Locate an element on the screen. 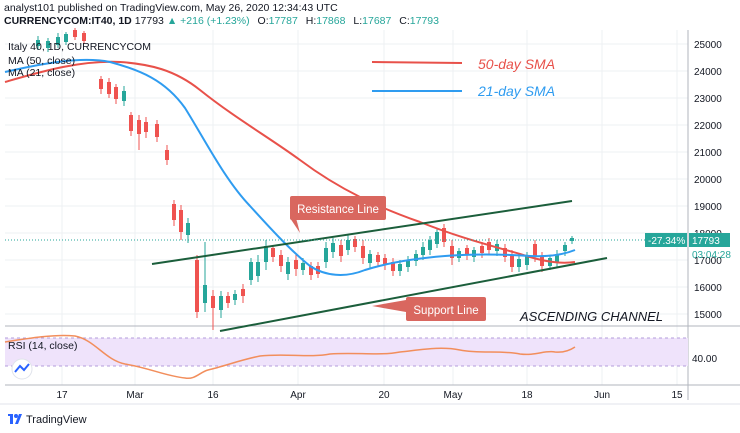  time-tick: 15 is located at coordinates (677, 395).